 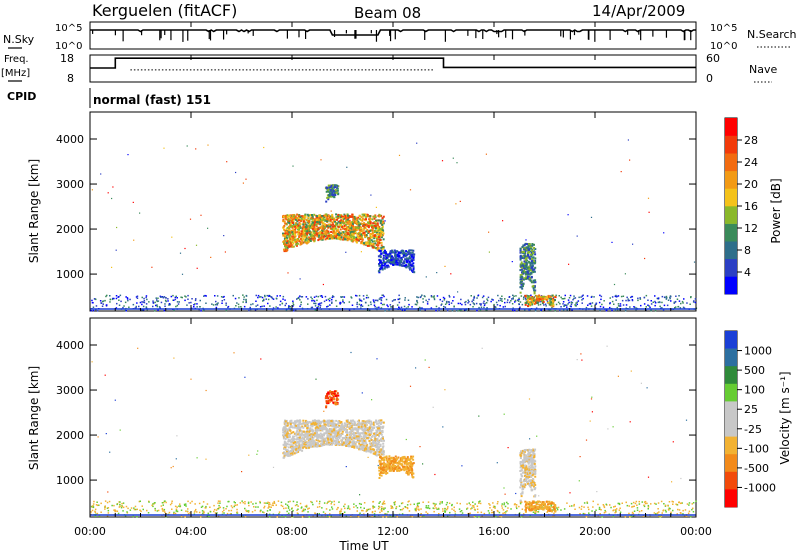 What do you see at coordinates (638, 11) in the screenshot?
I see `date-title: 14/Apr/2009` at bounding box center [638, 11].